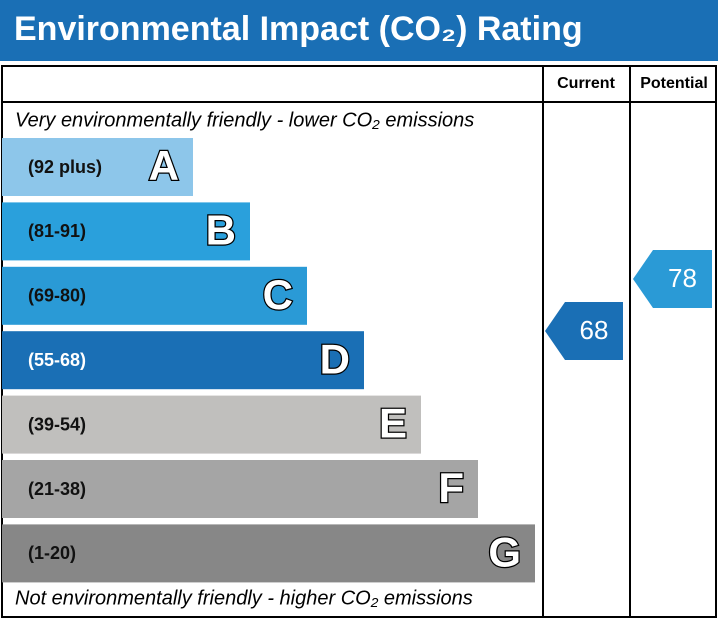 Image resolution: width=718 pixels, height=619 pixels. I want to click on band-range: (1-20), so click(52, 553).